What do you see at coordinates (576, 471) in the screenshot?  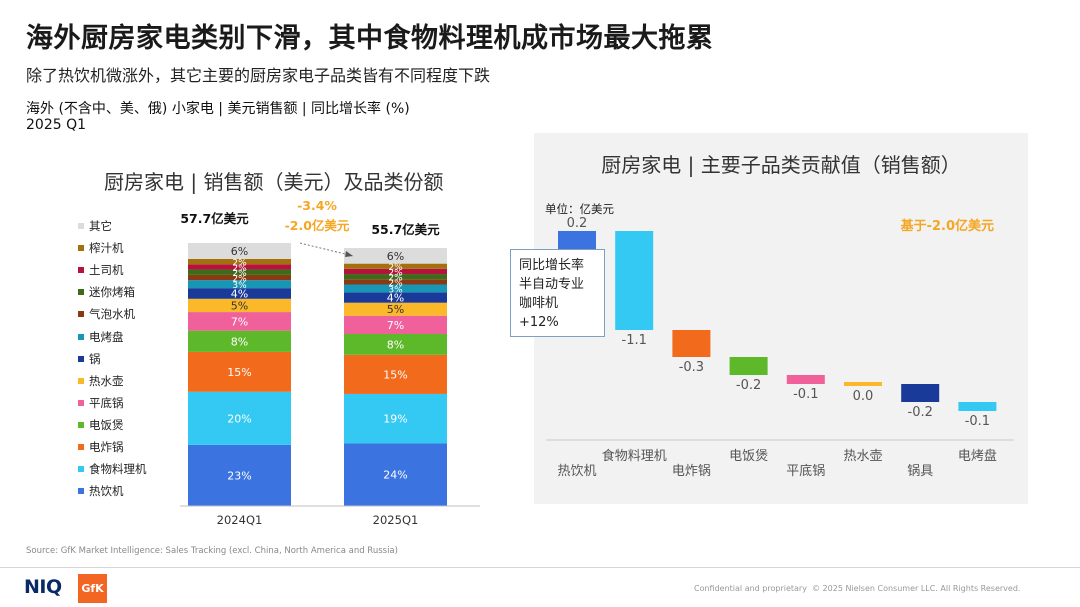 I see `waterfall-category-label: 热饮机` at bounding box center [576, 471].